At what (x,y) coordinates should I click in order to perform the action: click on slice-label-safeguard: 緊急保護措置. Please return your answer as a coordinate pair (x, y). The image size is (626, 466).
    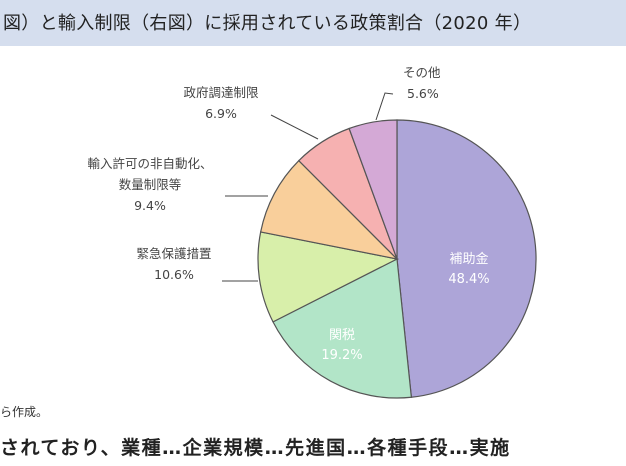
    Looking at the image, I should click on (173, 253).